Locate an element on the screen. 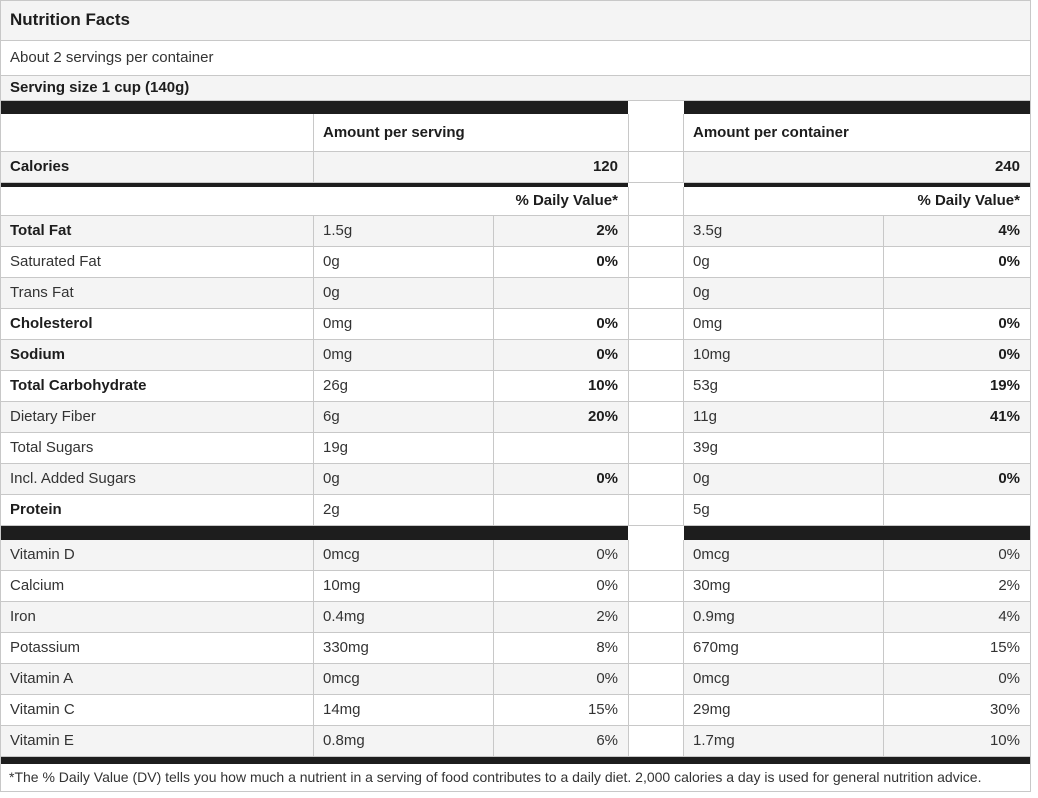  container-amount-cell: 0.9mg is located at coordinates (784, 617).